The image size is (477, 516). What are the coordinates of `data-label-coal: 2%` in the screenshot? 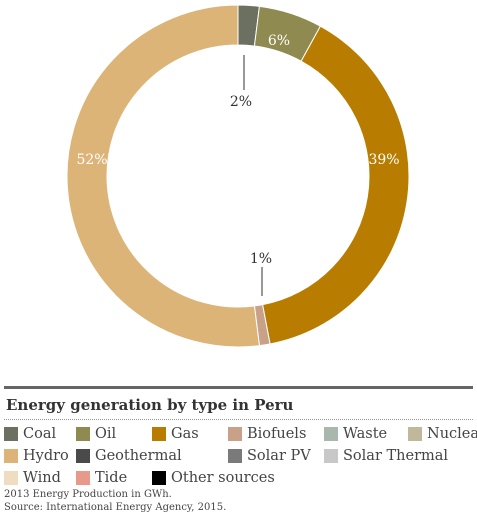 It's located at (241, 102).